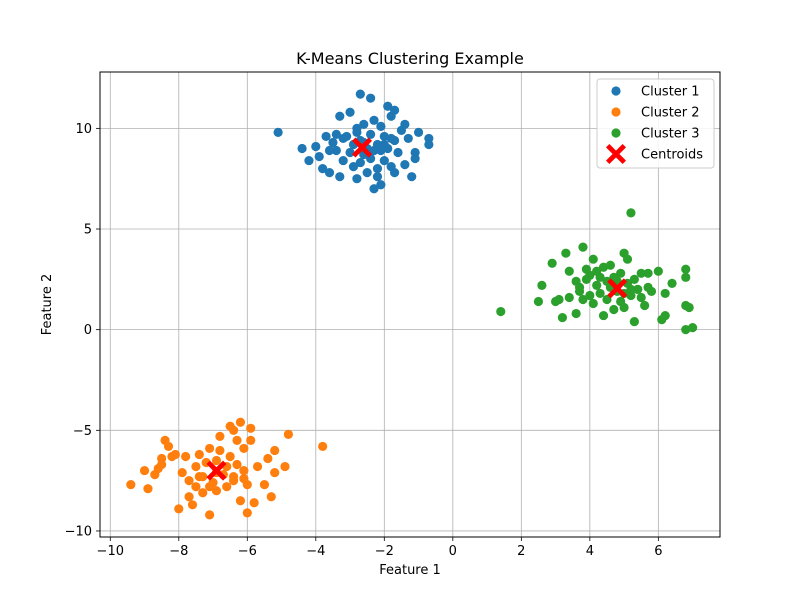  I want to click on legend-label: Cluster 1, so click(670, 92).